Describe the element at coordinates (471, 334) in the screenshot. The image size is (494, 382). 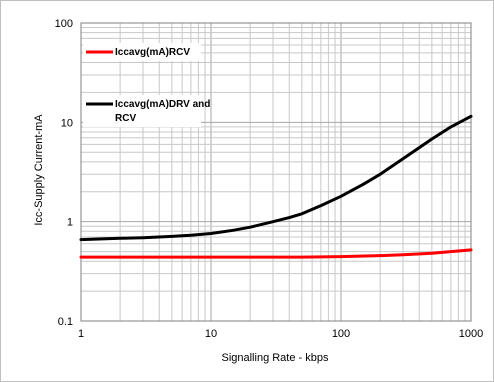
I see `x-tick-label: 1000` at that location.